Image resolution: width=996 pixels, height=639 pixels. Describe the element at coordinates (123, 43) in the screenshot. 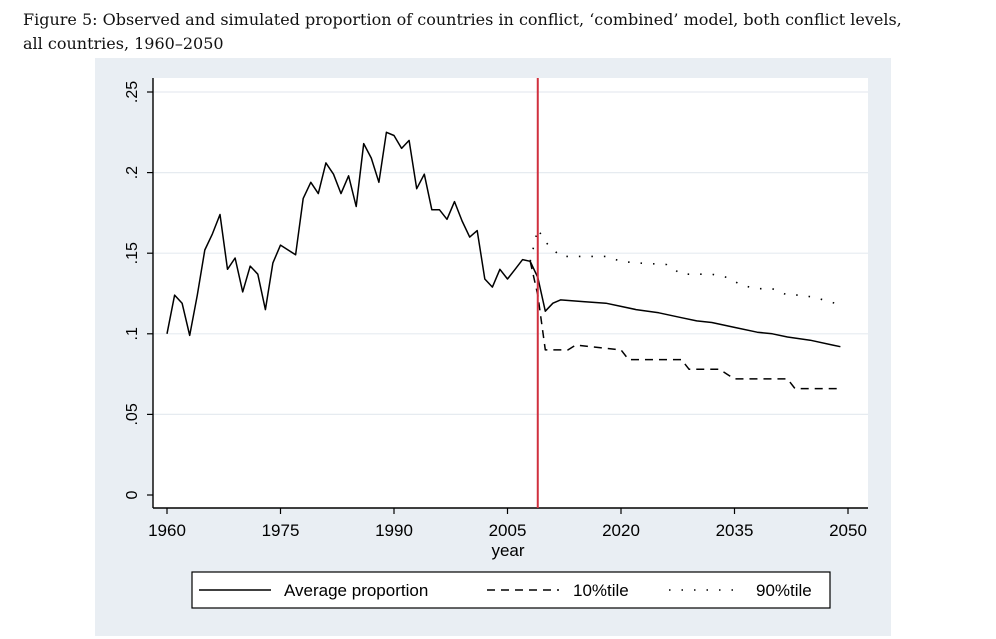

I see `caption-line-2: all countries, 1960–2050` at that location.